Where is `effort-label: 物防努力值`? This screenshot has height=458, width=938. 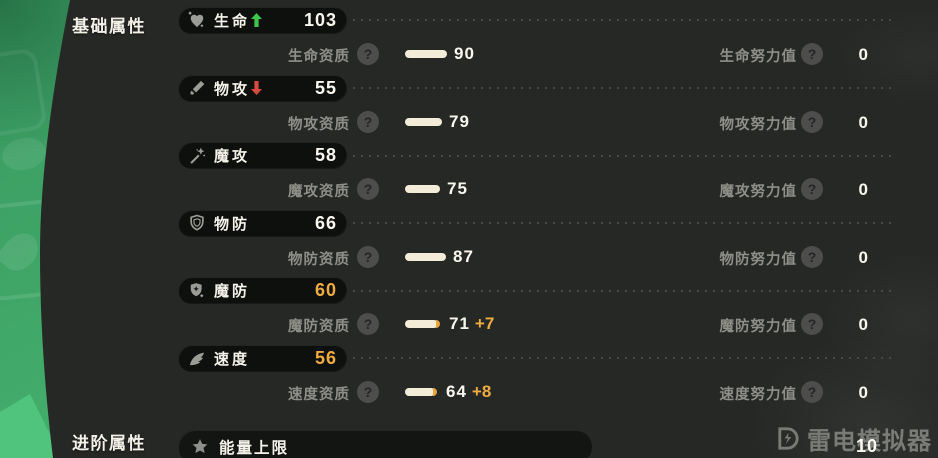
effort-label: 物防努力值 is located at coordinates (758, 259).